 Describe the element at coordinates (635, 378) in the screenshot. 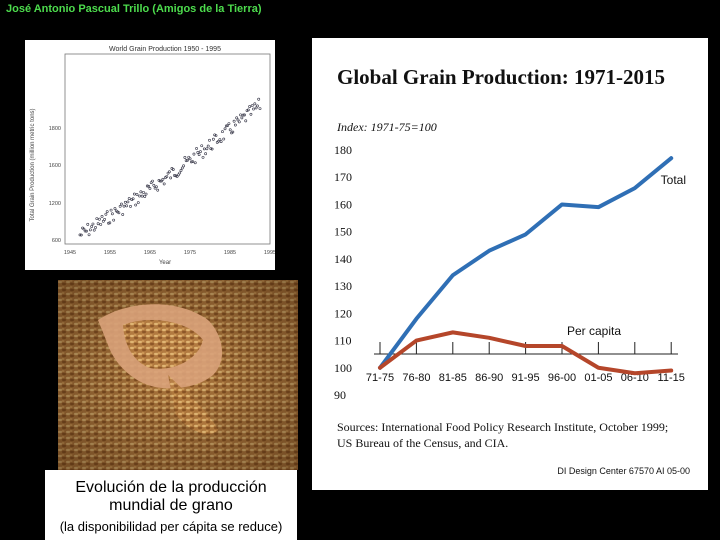

I see `x-tick-label: 06-10` at that location.